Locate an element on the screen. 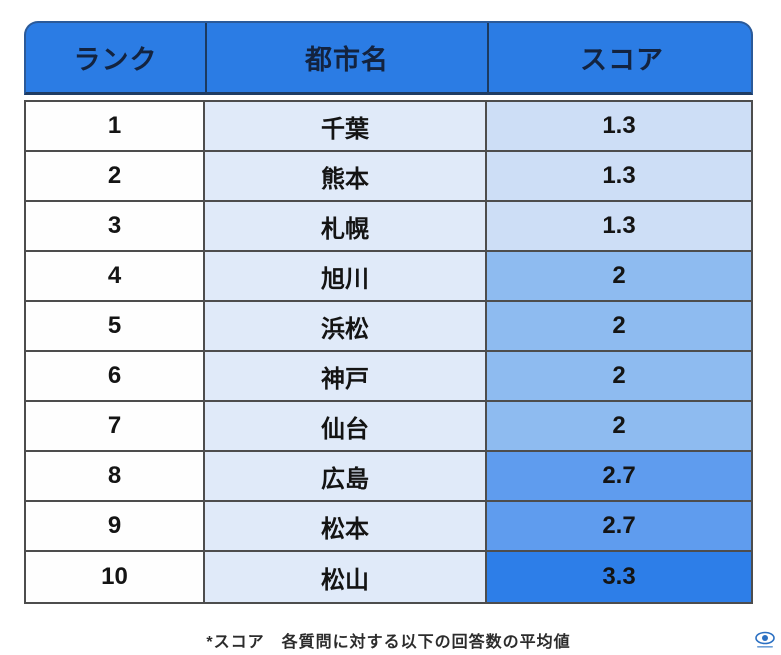 This screenshot has width=781, height=655. city-cell: 神戸 is located at coordinates (346, 376).